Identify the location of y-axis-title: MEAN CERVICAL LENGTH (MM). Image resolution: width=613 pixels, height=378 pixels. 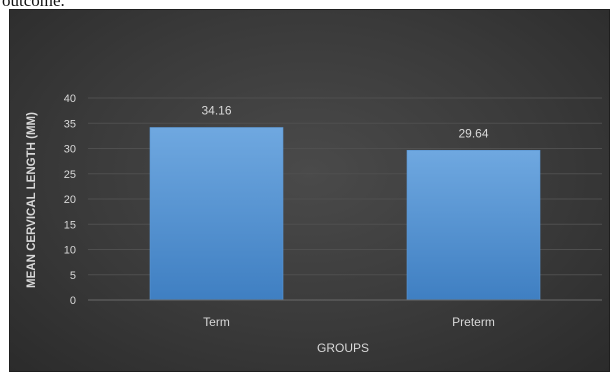
(32, 200).